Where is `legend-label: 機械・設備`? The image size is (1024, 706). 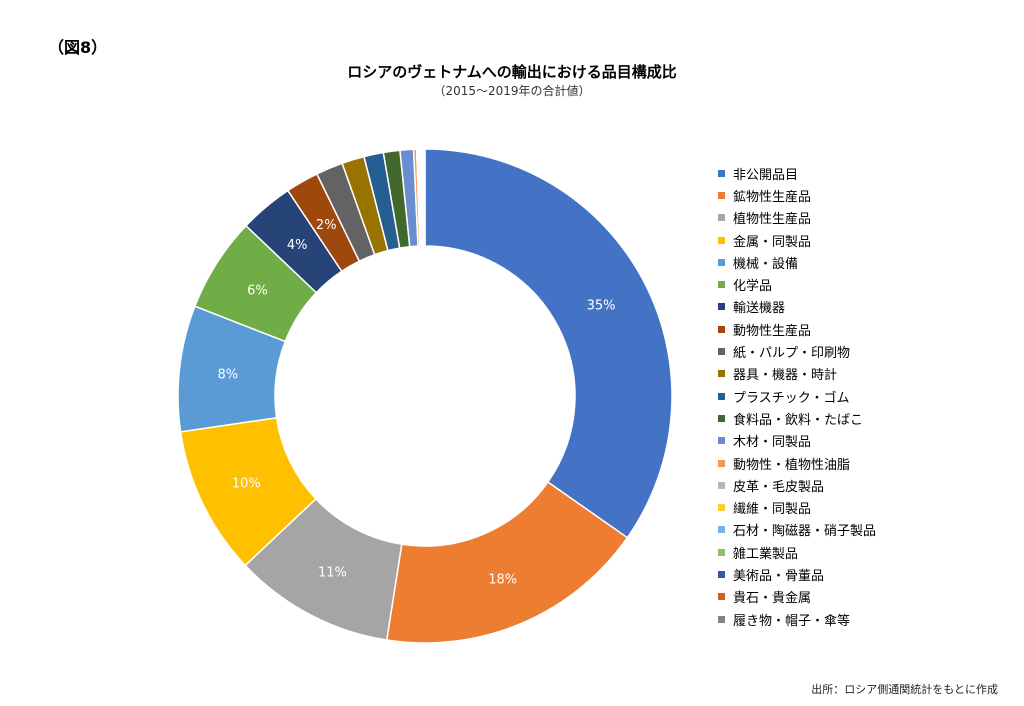
legend-label: 機械・設備 is located at coordinates (766, 264).